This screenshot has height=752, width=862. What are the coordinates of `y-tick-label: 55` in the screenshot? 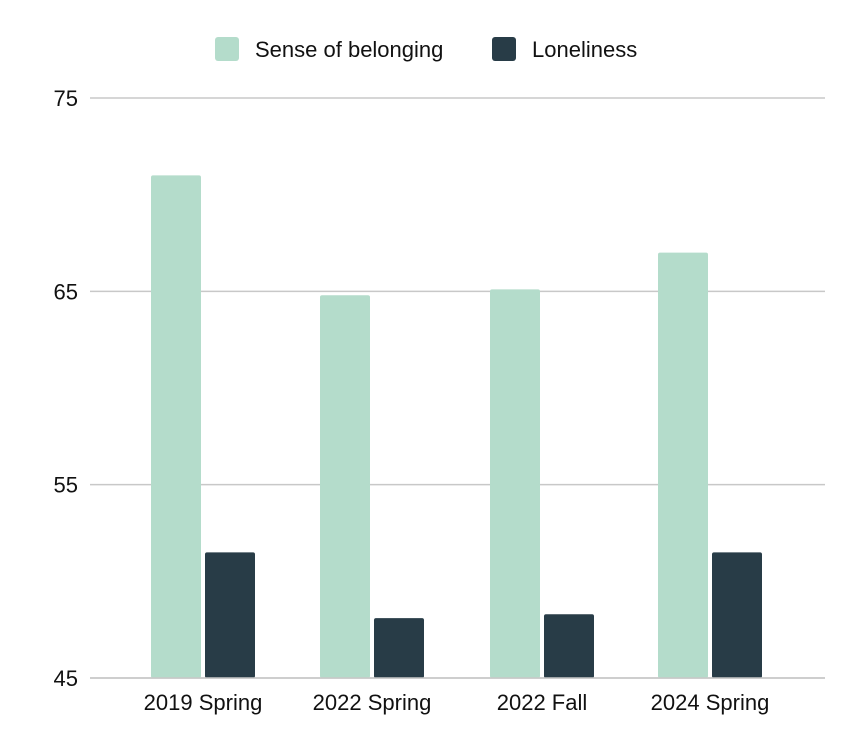 It's located at (66, 485).